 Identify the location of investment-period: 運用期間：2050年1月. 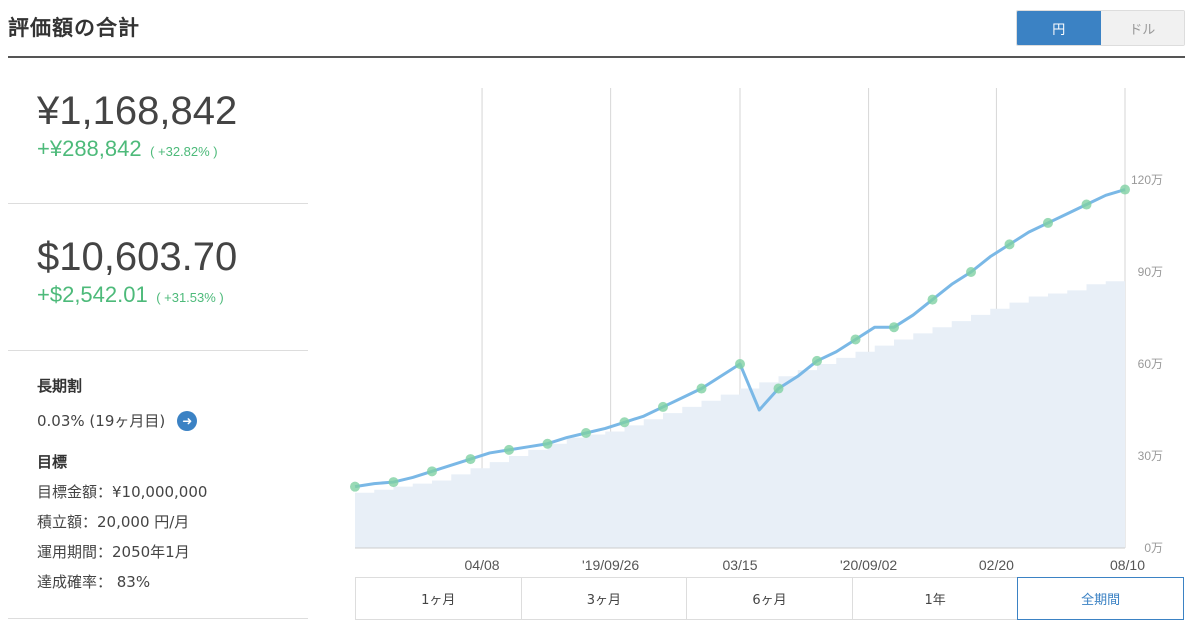
(113, 552).